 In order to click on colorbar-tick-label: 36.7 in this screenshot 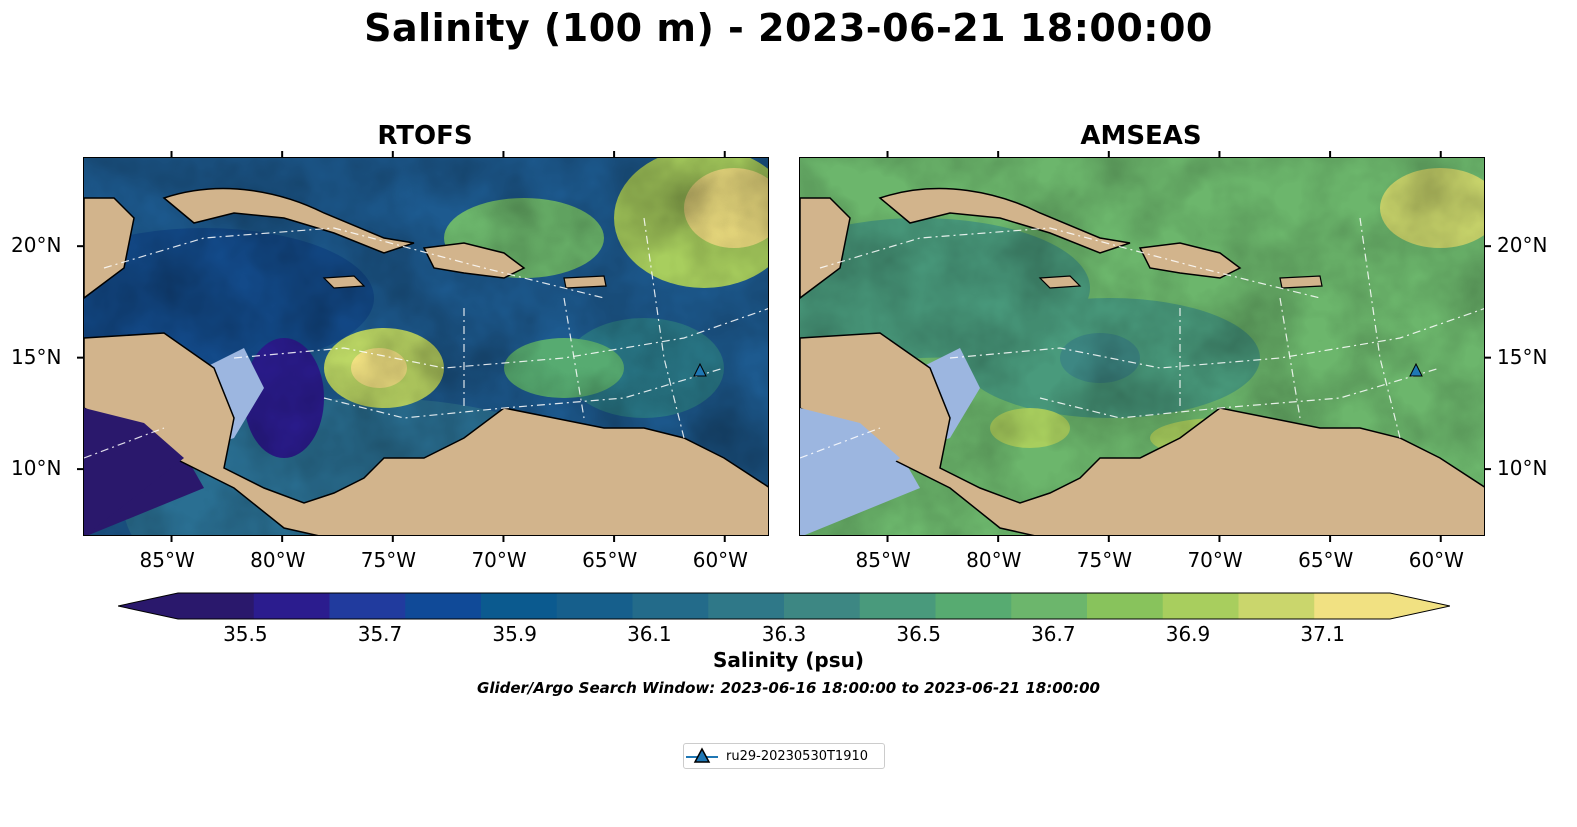, I will do `click(1053, 634)`.